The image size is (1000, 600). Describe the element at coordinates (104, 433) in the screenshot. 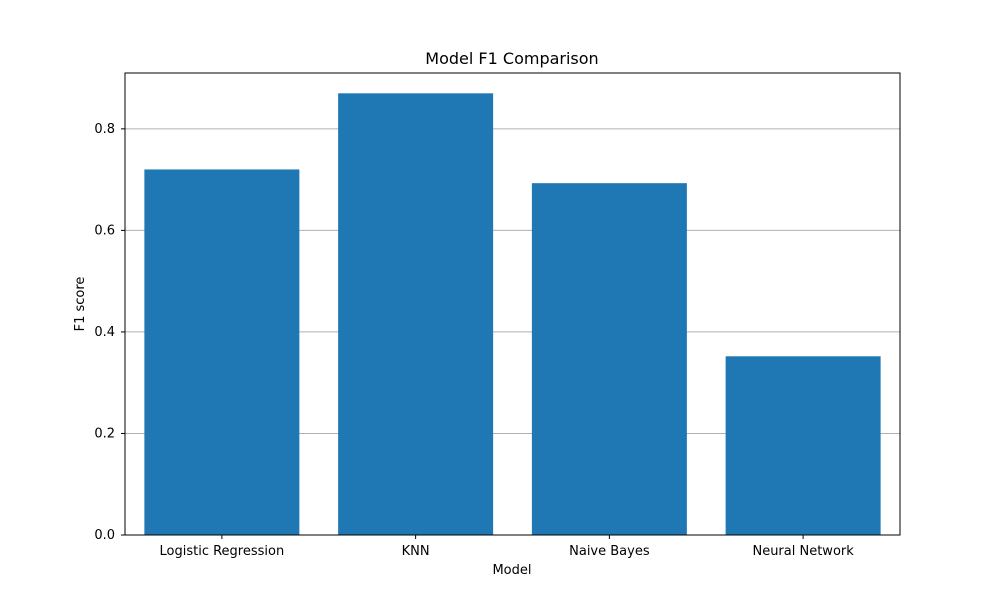

I see `y-tick-label: 0.2` at that location.